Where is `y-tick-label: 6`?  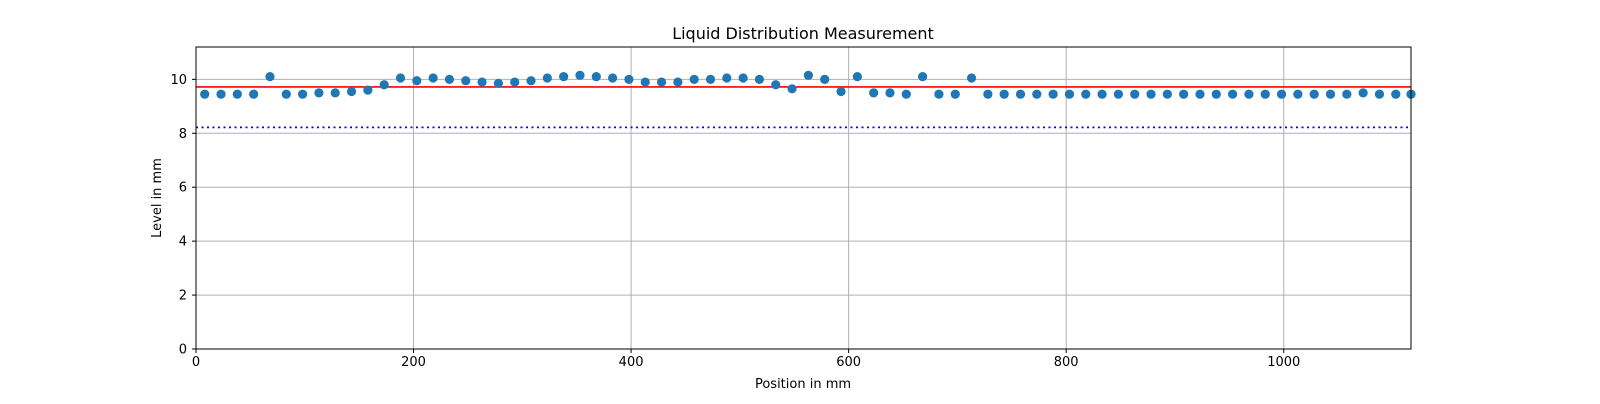 y-tick-label: 6 is located at coordinates (183, 188).